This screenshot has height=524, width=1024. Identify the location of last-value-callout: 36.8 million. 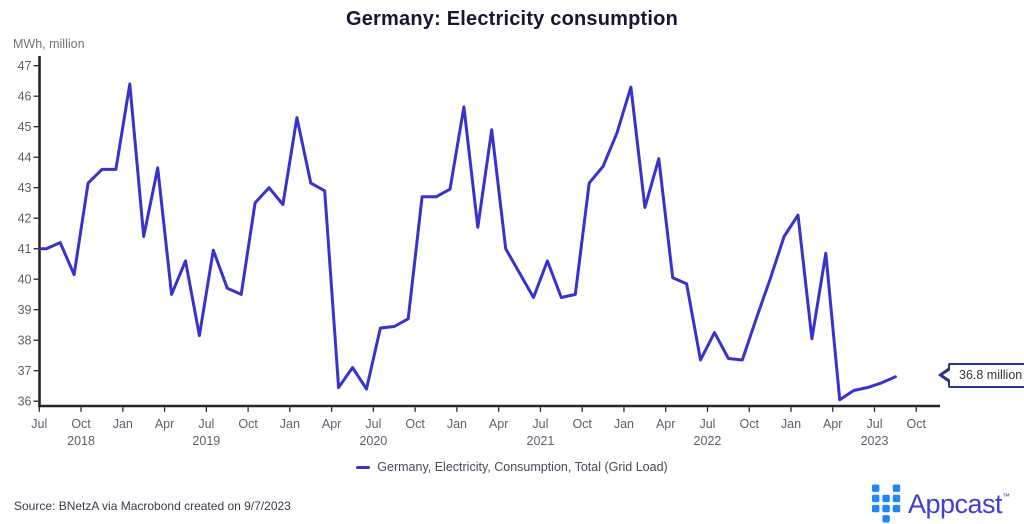
(981, 375).